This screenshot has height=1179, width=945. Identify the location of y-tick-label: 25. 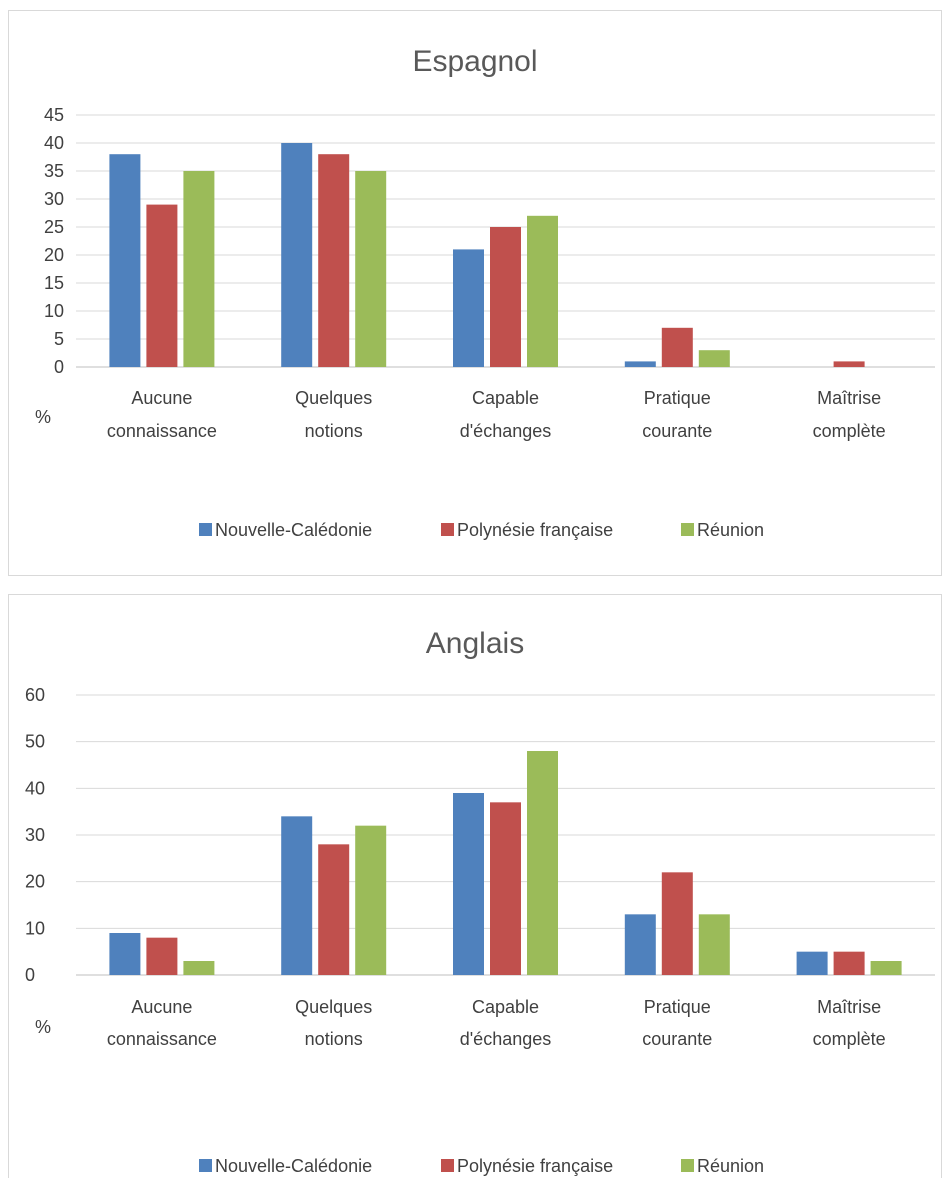
(54, 227).